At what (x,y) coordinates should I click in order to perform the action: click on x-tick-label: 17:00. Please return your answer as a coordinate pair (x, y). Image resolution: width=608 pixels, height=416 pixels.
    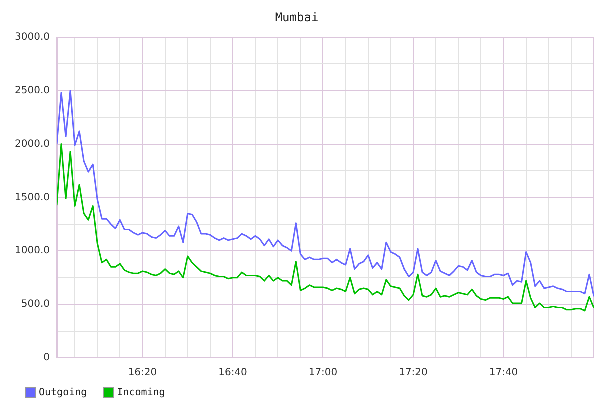
    Looking at the image, I should click on (323, 373).